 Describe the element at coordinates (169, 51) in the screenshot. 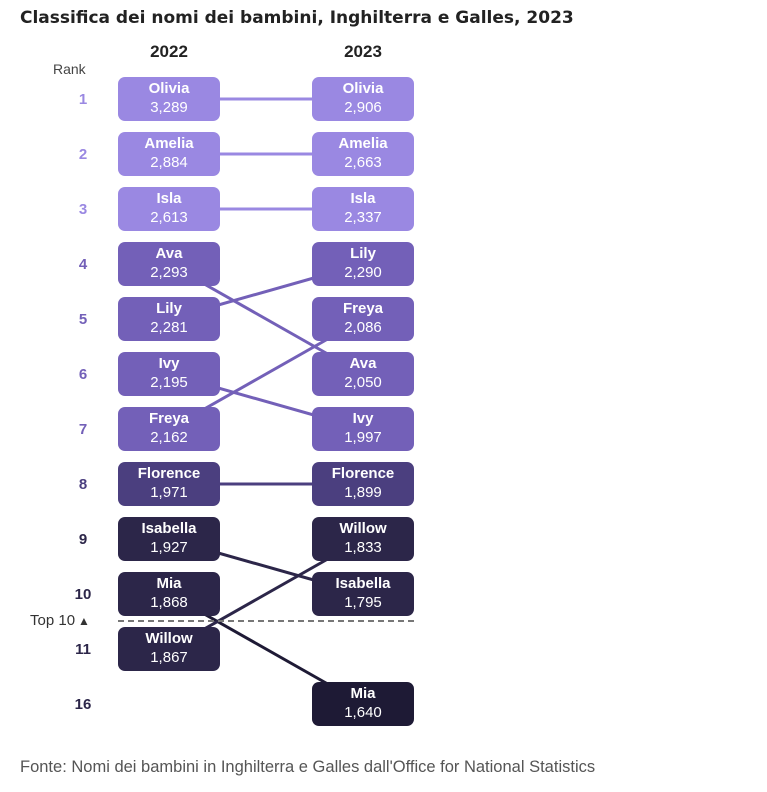

I see `year-header-2022: 2022` at that location.